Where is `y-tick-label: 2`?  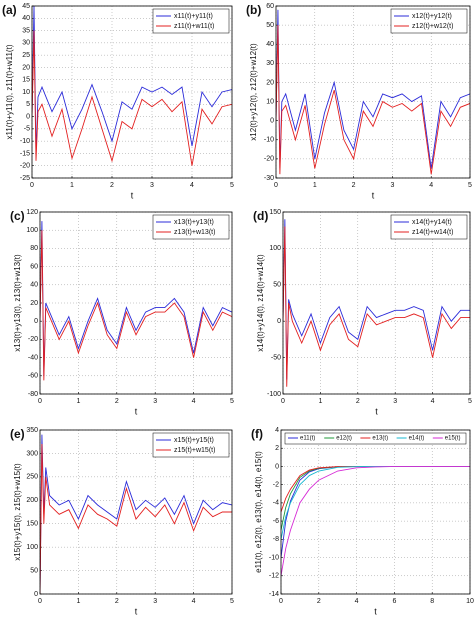
y-tick-label: 2 is located at coordinates (277, 448).